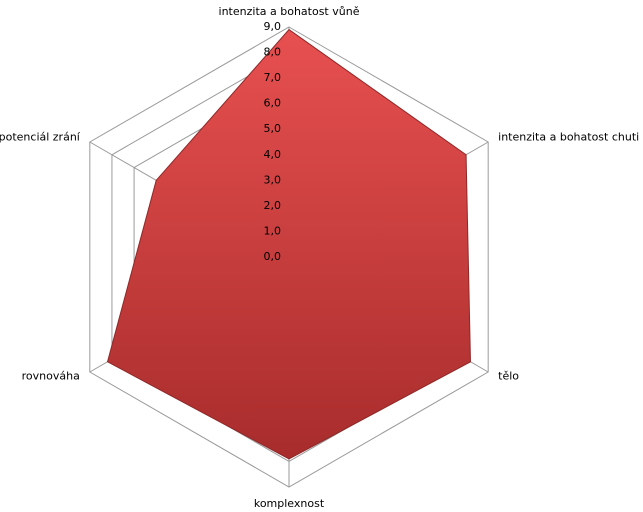 Image resolution: width=643 pixels, height=512 pixels. What do you see at coordinates (508, 376) in the screenshot?
I see `category-label: tělo` at bounding box center [508, 376].